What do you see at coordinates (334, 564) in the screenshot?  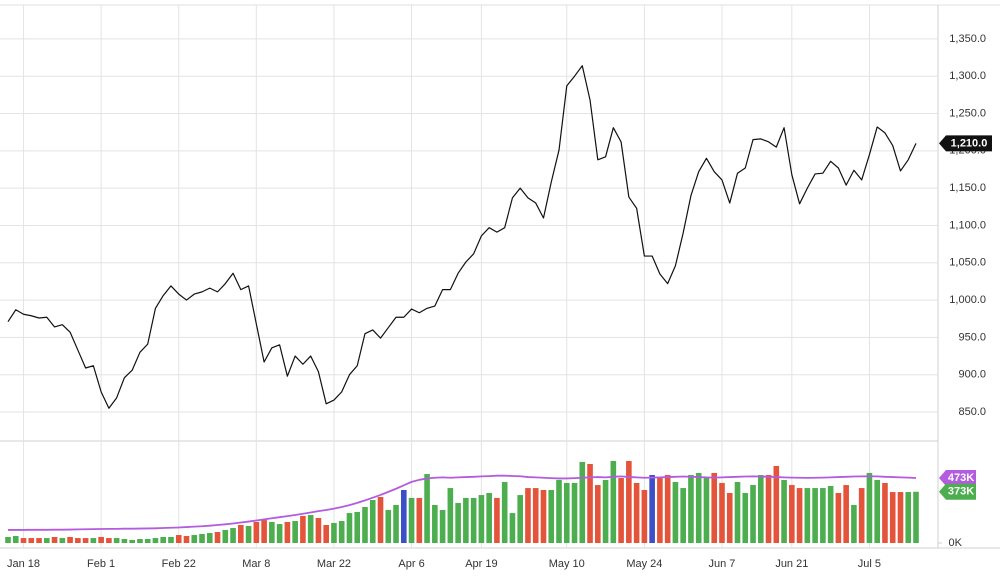 I see `x-tick-label: Mar 22` at bounding box center [334, 564].